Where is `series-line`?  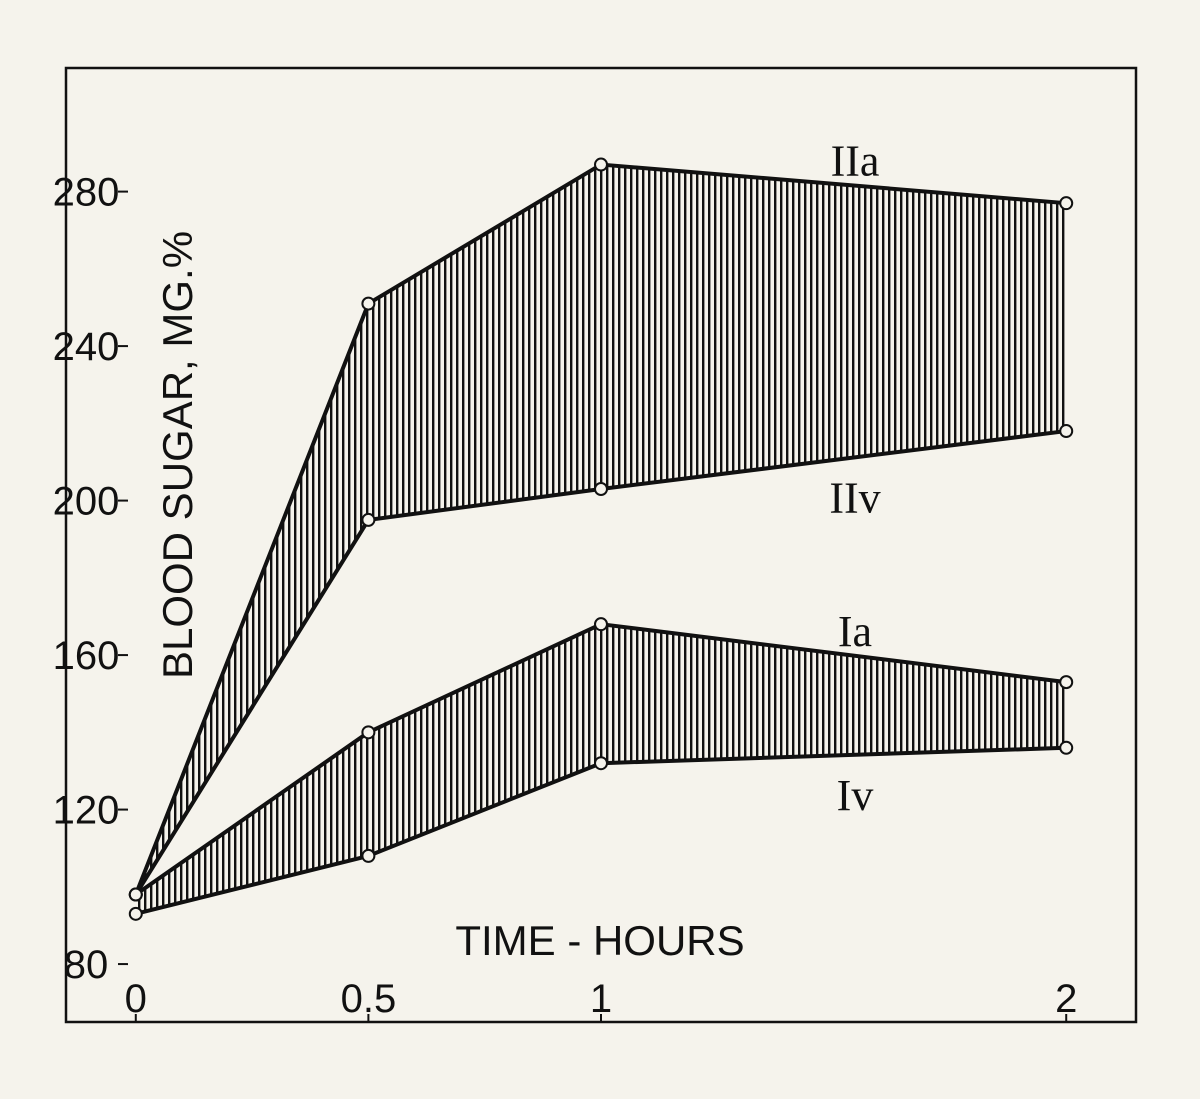 series-line is located at coordinates (601, 830).